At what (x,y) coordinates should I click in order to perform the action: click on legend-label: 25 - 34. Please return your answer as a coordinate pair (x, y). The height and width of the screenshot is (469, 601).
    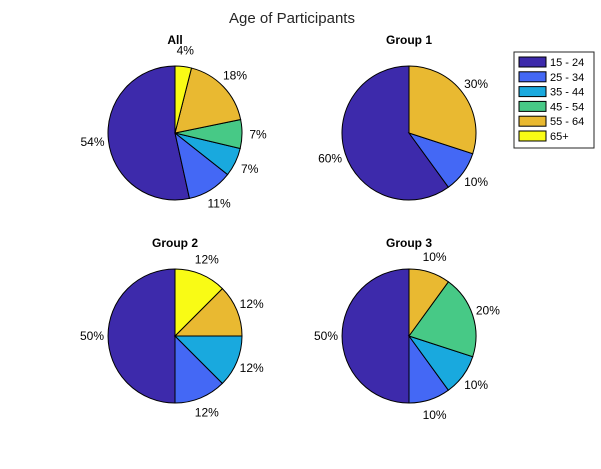
    Looking at the image, I should click on (567, 78).